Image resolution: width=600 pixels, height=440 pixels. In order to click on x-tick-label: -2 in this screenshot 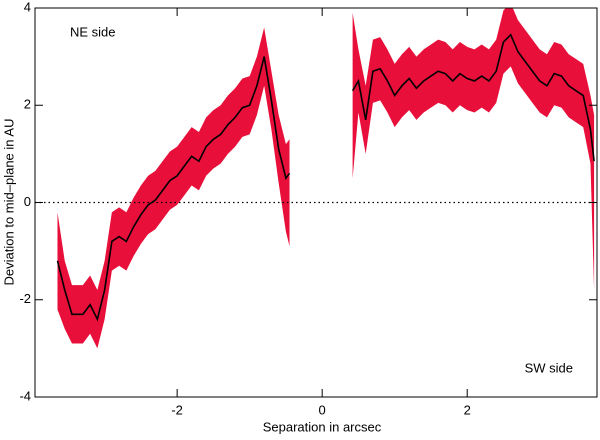, I will do `click(177, 409)`.